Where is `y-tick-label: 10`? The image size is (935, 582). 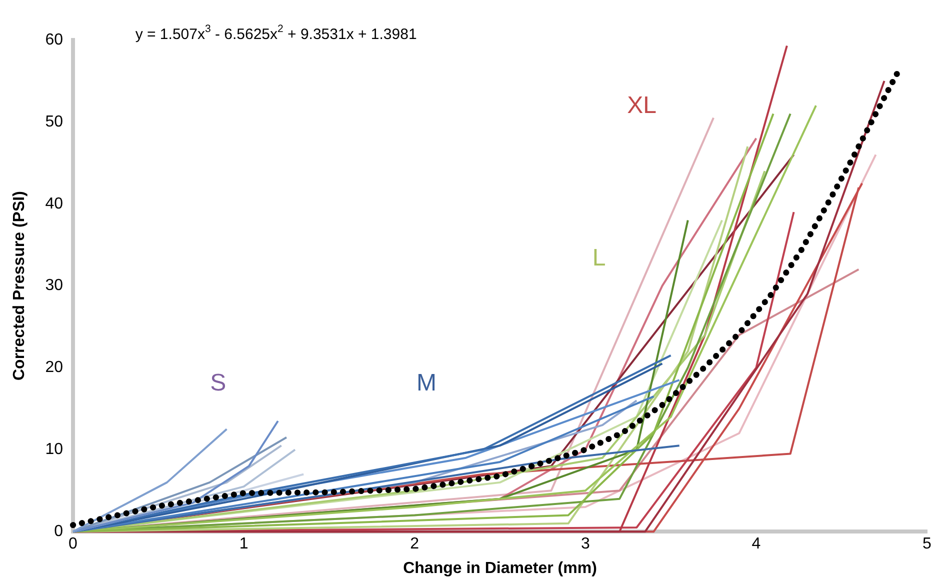 y-tick-label: 10 is located at coordinates (54, 449).